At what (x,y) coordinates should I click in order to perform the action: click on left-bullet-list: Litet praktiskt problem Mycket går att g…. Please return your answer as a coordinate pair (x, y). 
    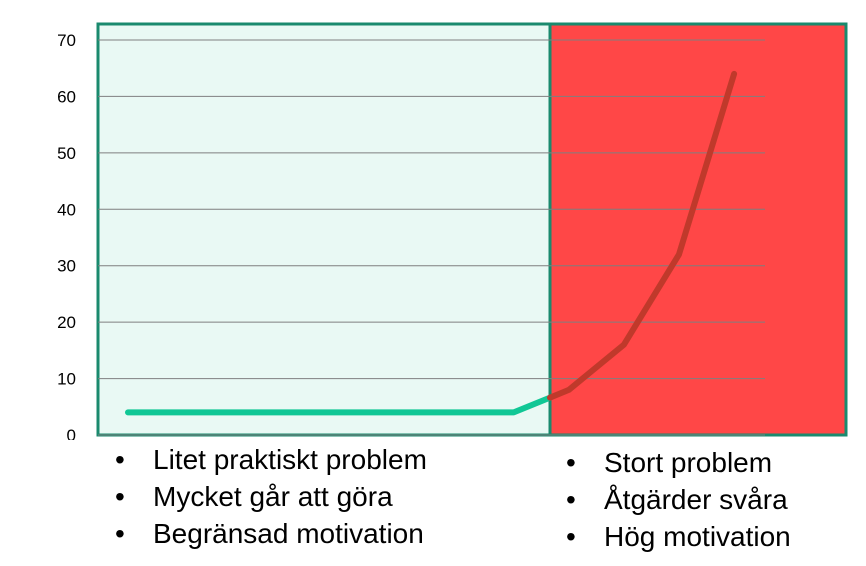
    Looking at the image, I should click on (271, 496).